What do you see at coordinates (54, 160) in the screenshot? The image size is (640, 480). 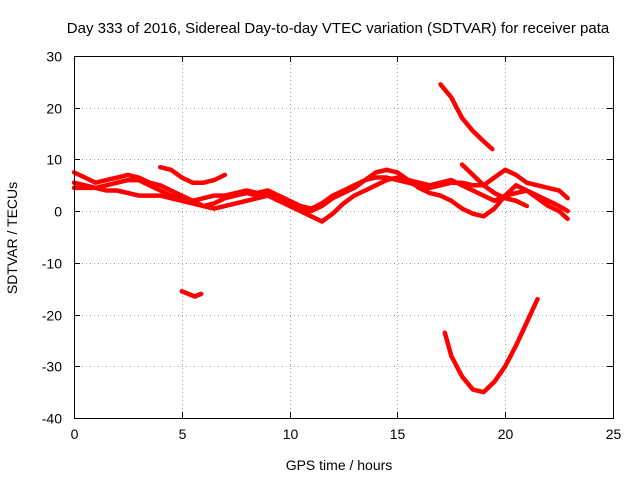 I see `y-tick-label: 10` at bounding box center [54, 160].